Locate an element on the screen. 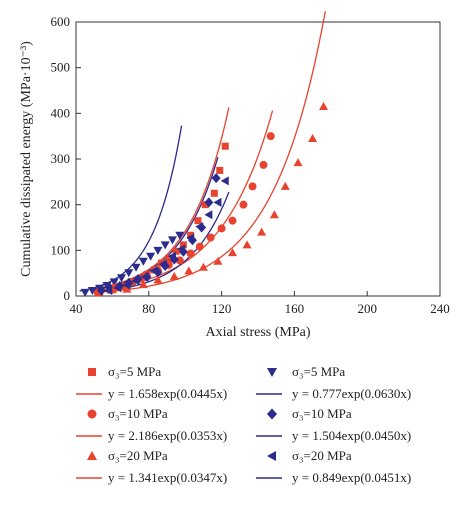 This screenshot has width=474, height=507. legend-marker-triangle-left is located at coordinates (271, 456).